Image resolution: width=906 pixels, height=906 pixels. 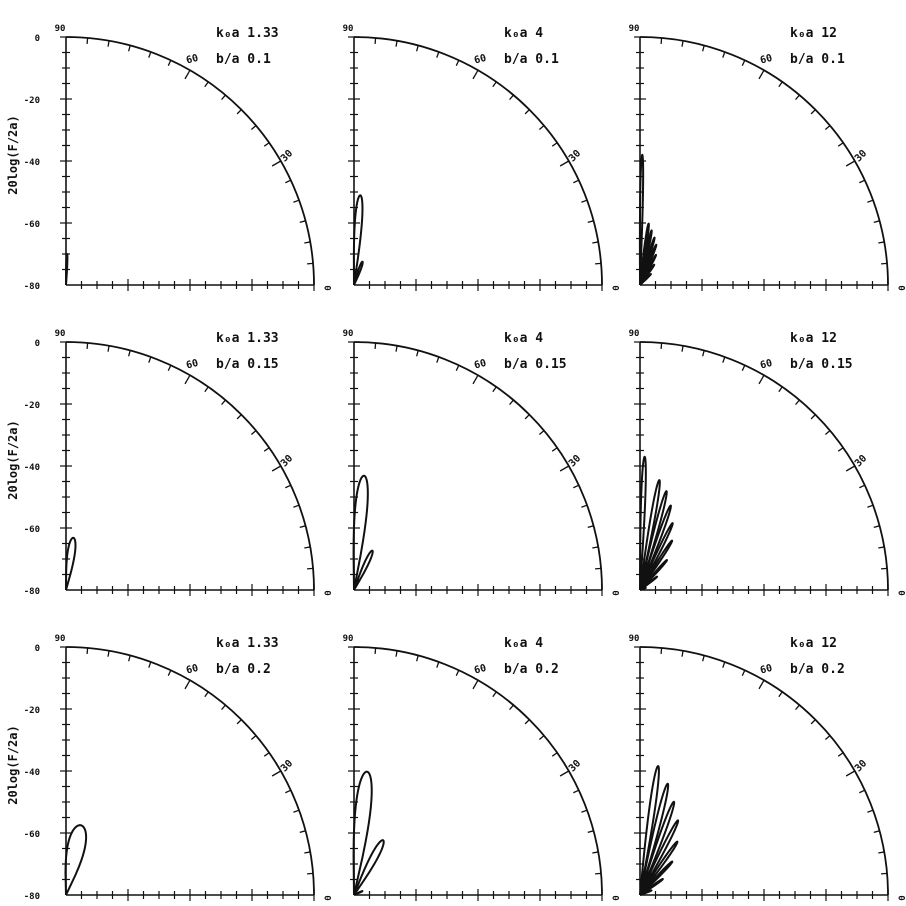 I want to click on row-3-ylabel: 20log(F/2a), so click(x=13, y=765).